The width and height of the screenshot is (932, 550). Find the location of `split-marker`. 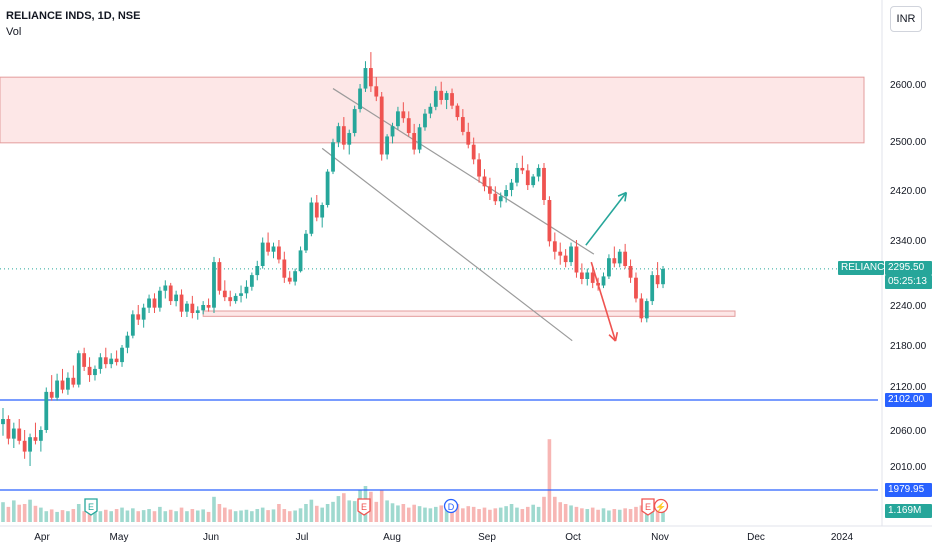

split-marker is located at coordinates (661, 506).